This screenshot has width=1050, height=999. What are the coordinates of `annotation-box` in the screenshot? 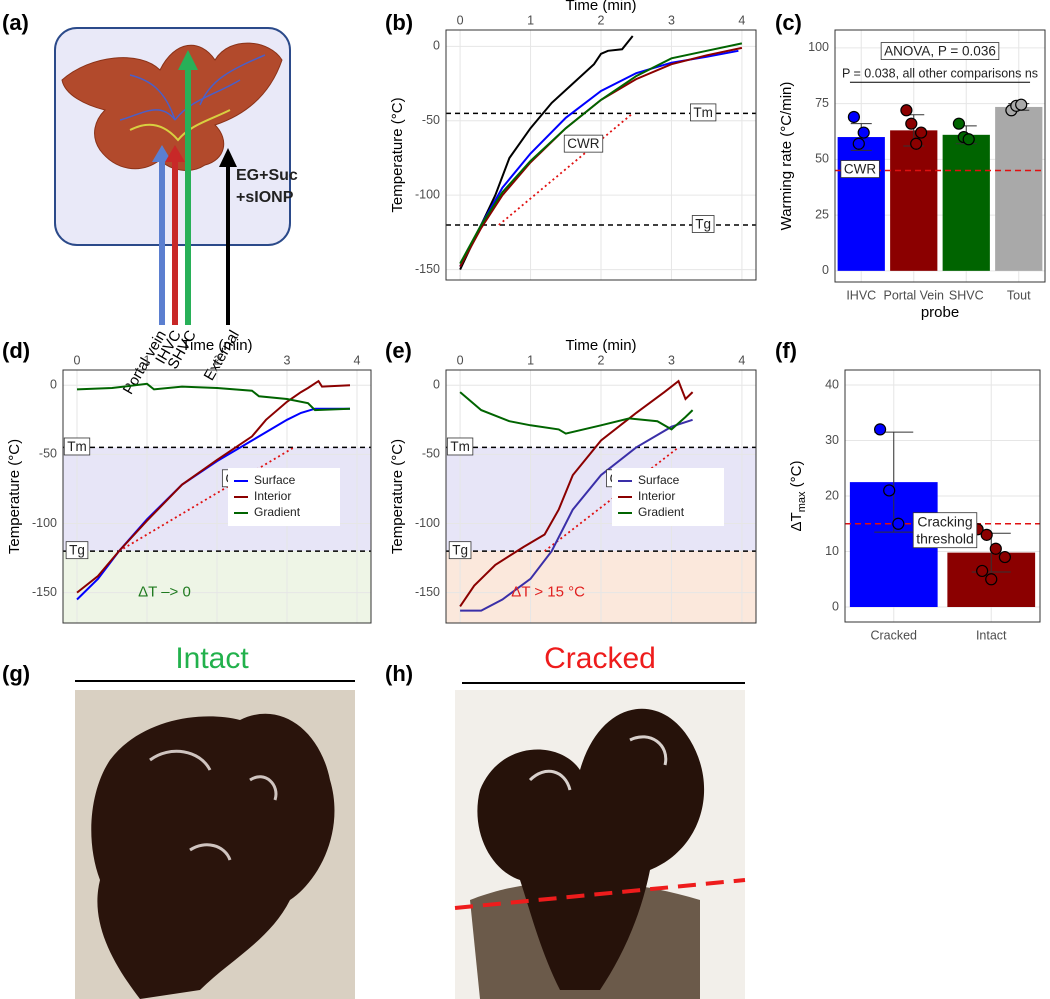 It's located at (940, 51).